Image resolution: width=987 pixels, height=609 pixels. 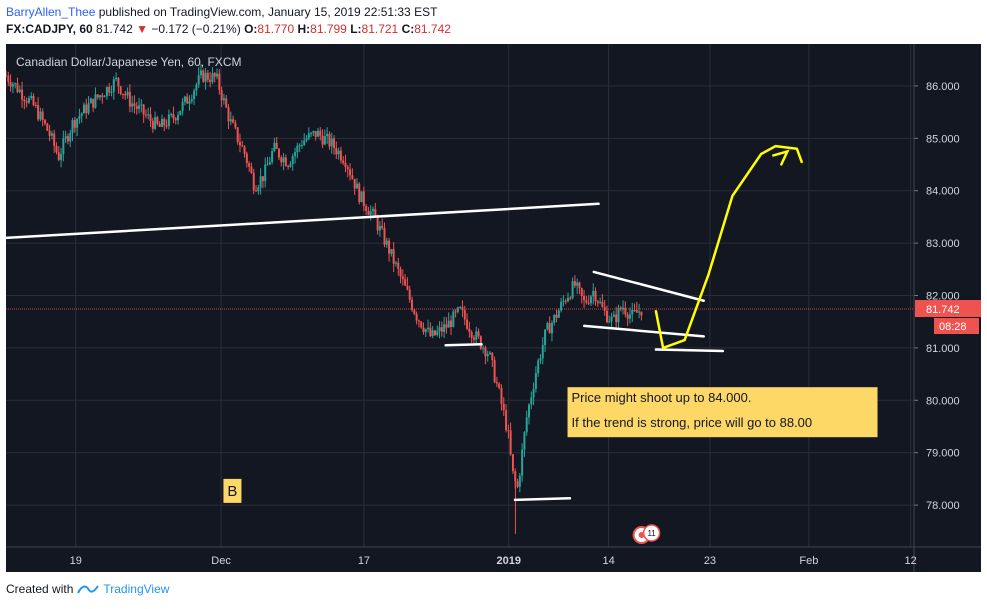 I want to click on y-tick-label: 80.000, so click(x=943, y=401).